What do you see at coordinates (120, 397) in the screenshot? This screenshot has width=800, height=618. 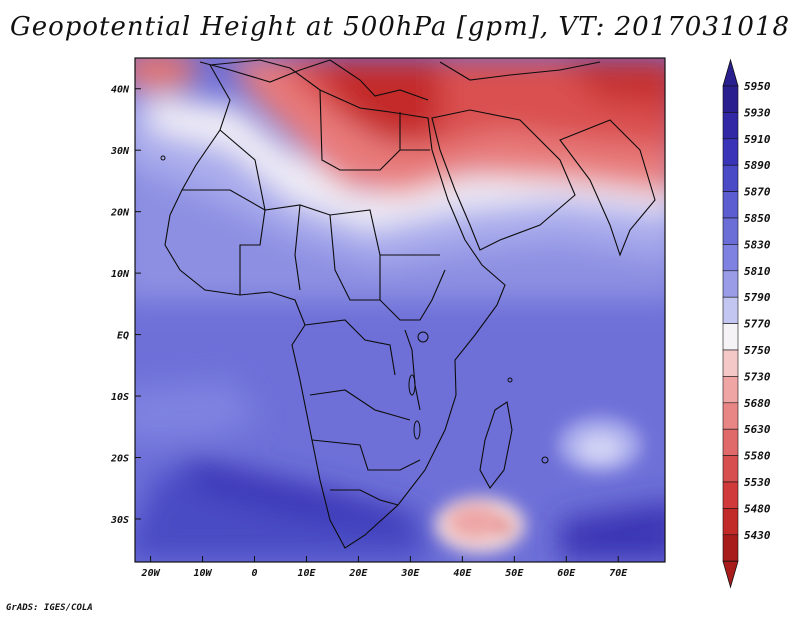 I see `y-tick-label: 10S` at bounding box center [120, 397].